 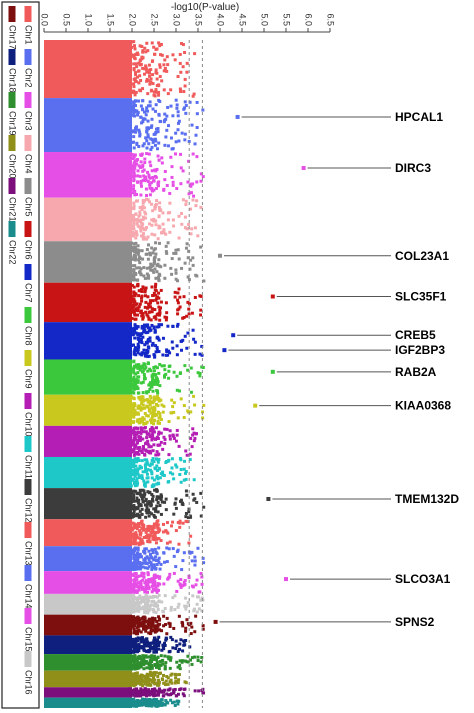 I want to click on legend-item-chr1: Chr1, so click(x=29, y=25).